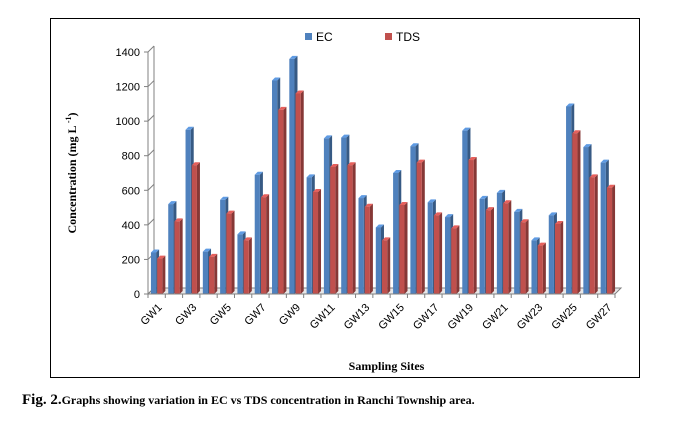  What do you see at coordinates (131, 260) in the screenshot?
I see `y-tick-label: 200` at bounding box center [131, 260].